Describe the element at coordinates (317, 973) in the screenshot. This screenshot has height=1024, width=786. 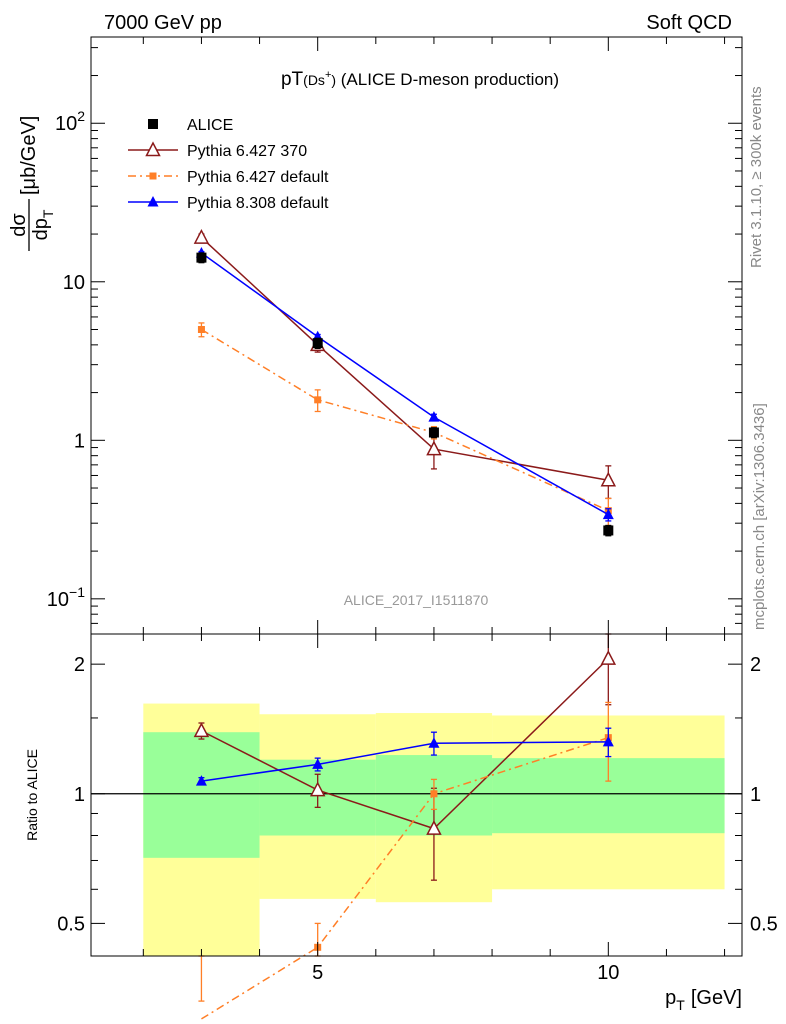
I see `xtick-label: 5` at that location.